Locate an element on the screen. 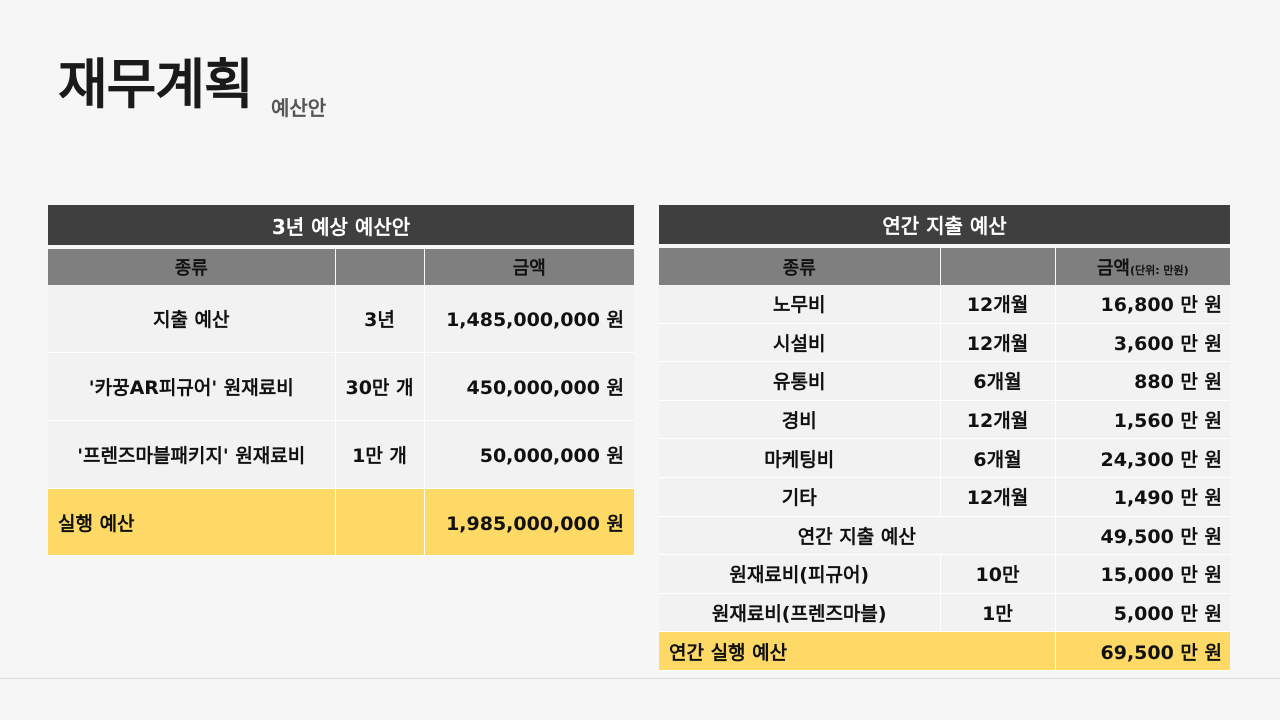 The width and height of the screenshot is (1280, 720). cell-type: 경비 is located at coordinates (800, 420).